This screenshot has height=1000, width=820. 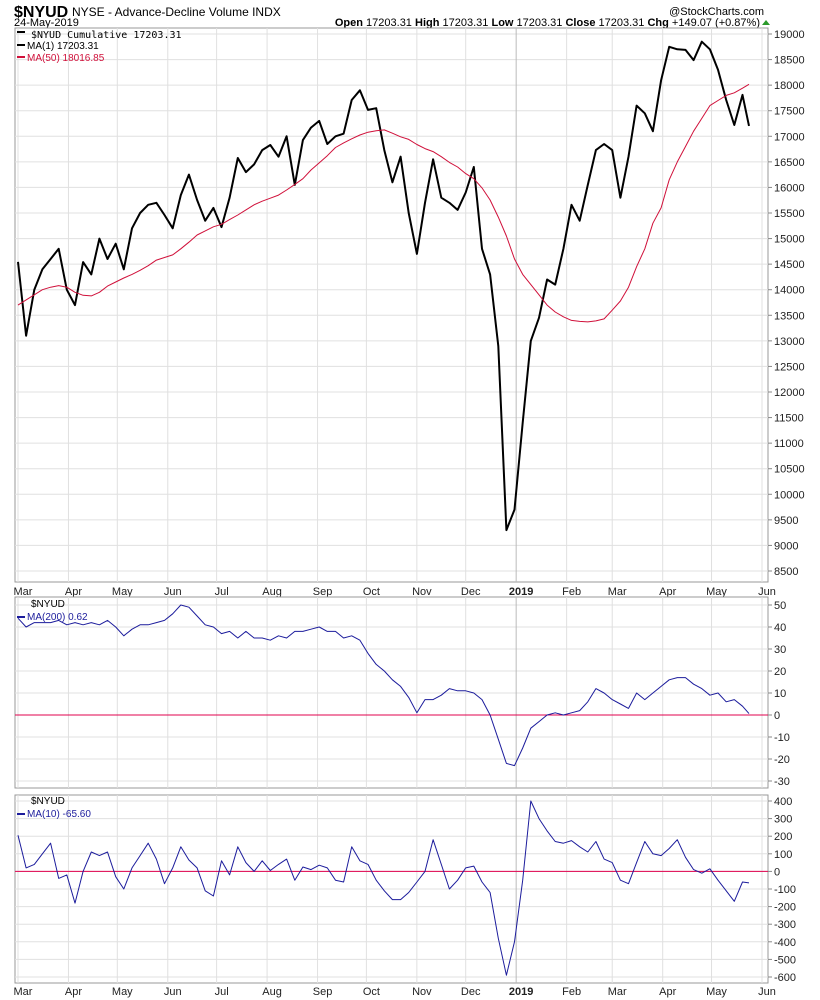 What do you see at coordinates (21, 617) in the screenshot?
I see `legend-swatch-ma200` at bounding box center [21, 617].